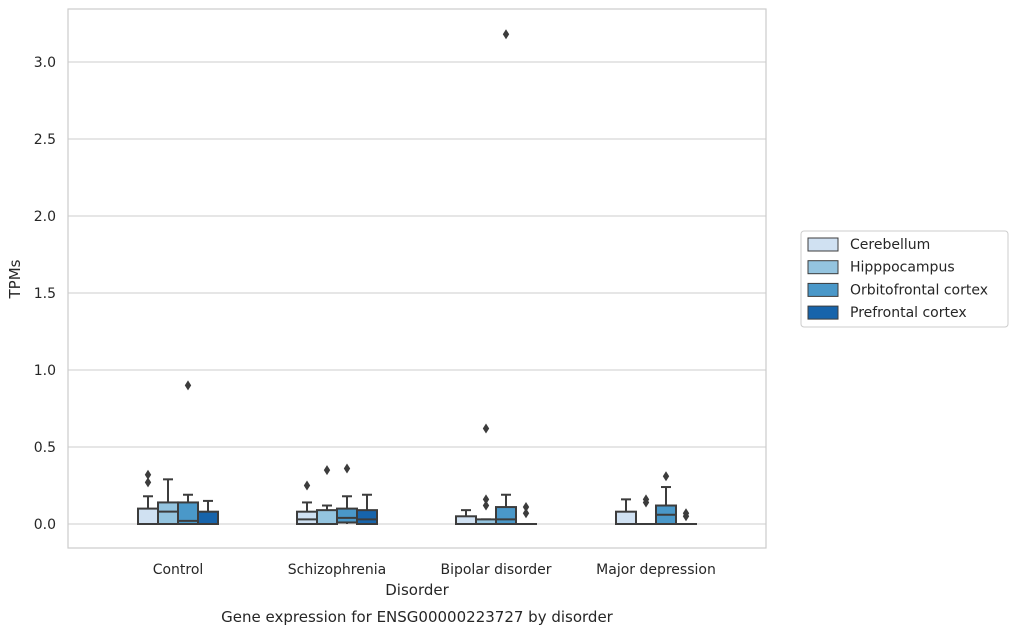  I want to click on x-axis-title: Disorder, so click(417, 590).